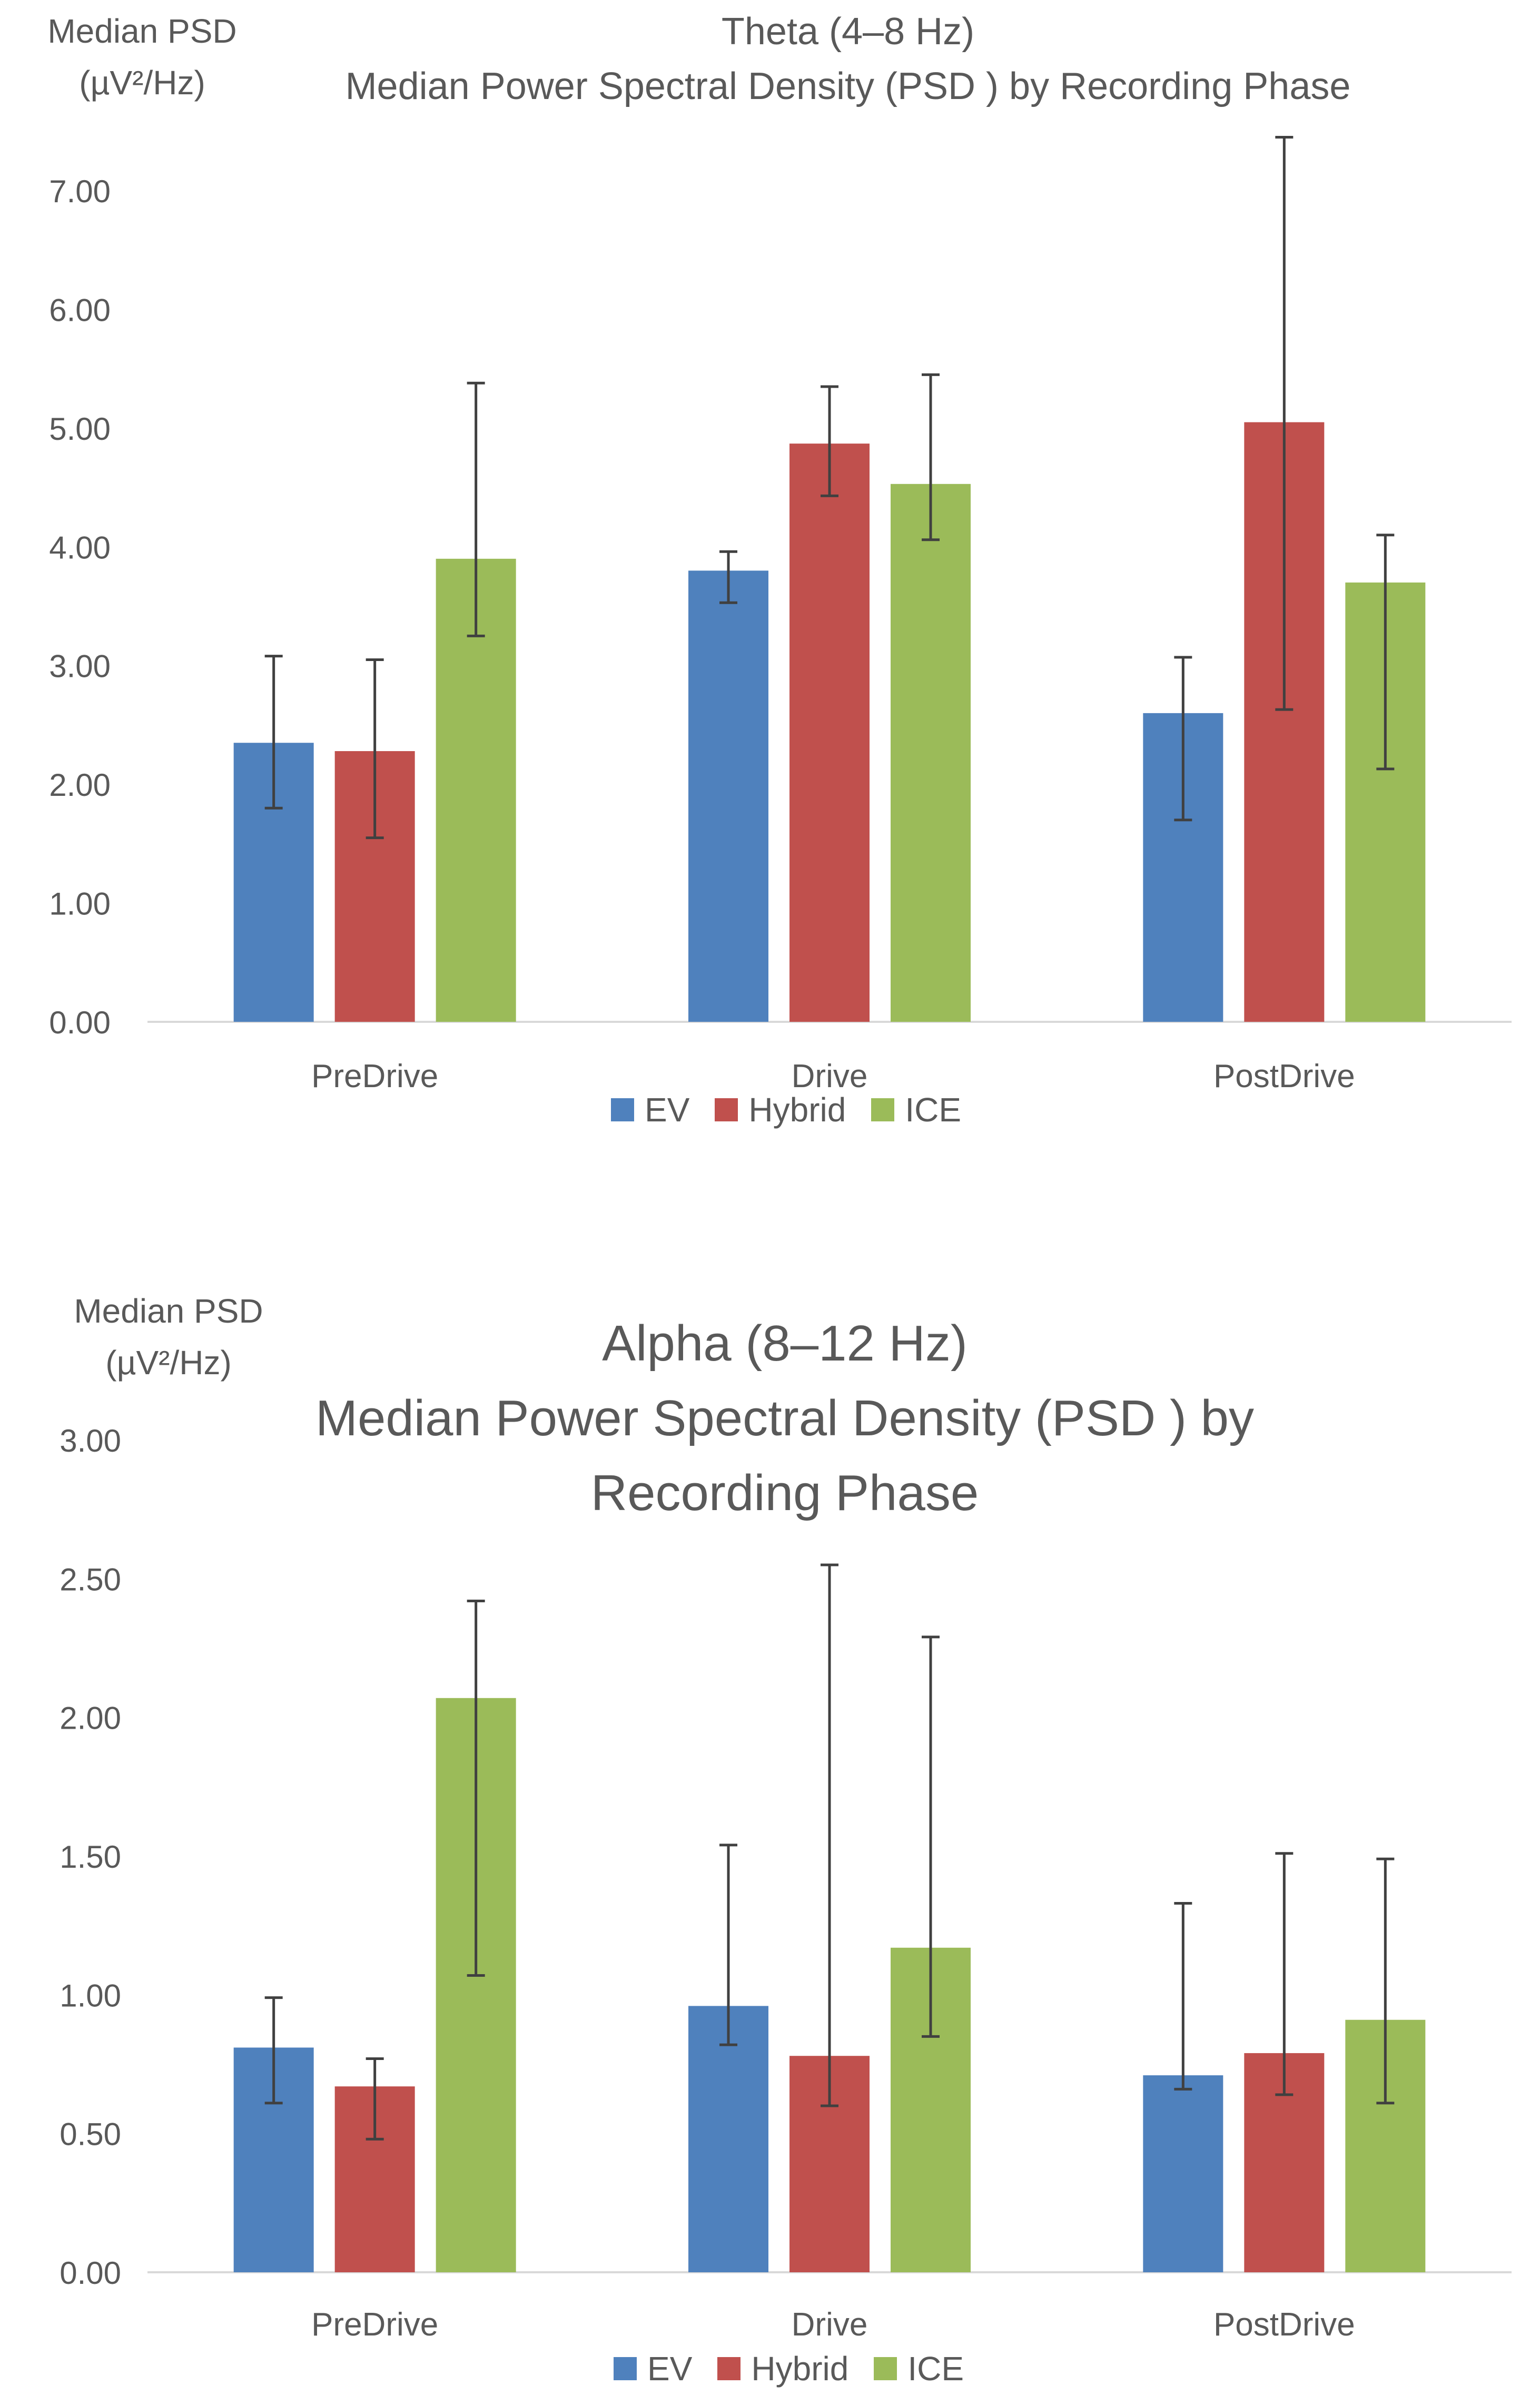  I want to click on chart-title-line1: Alpha (8–12 Hz), so click(785, 1343).